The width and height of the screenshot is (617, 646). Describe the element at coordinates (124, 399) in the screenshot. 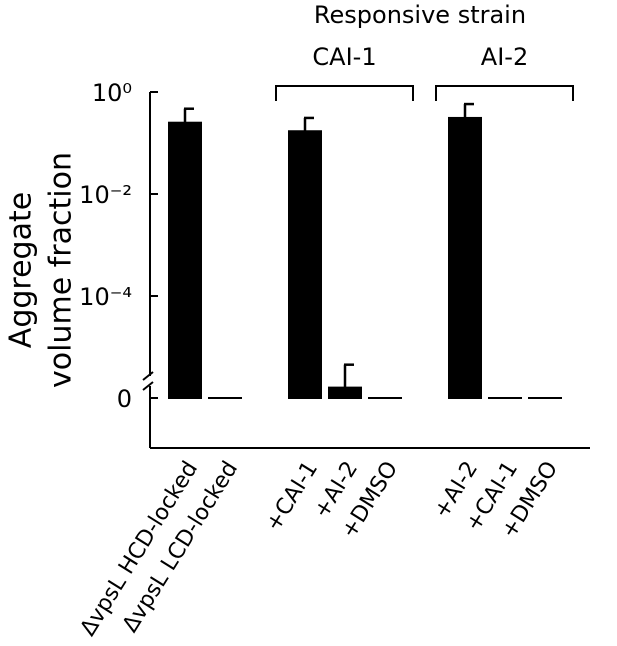

I see `y-tick-label: 0` at that location.